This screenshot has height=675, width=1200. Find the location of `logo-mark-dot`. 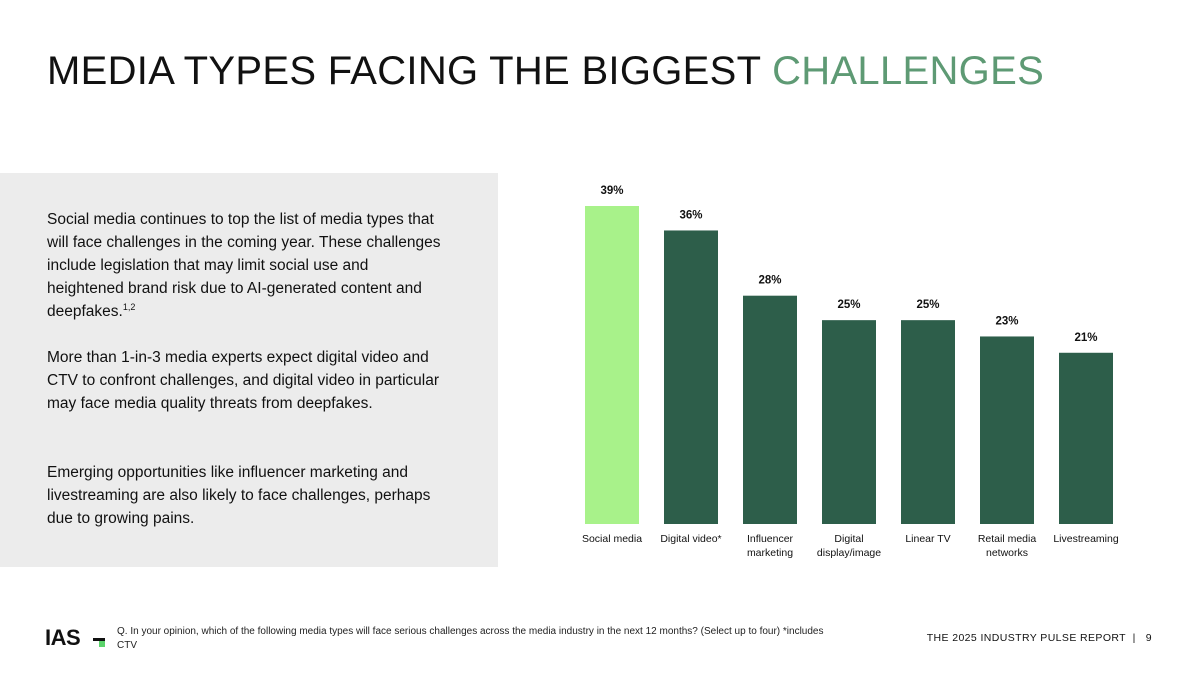

logo-mark-dot is located at coordinates (102, 644).